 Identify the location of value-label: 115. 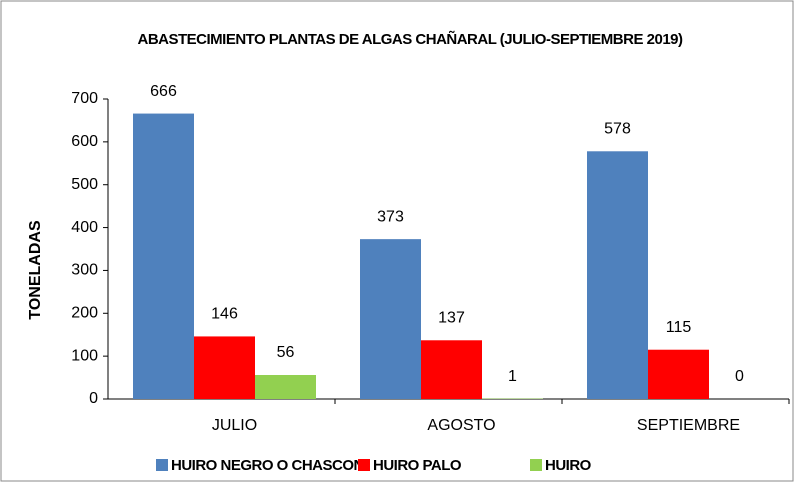
(679, 327).